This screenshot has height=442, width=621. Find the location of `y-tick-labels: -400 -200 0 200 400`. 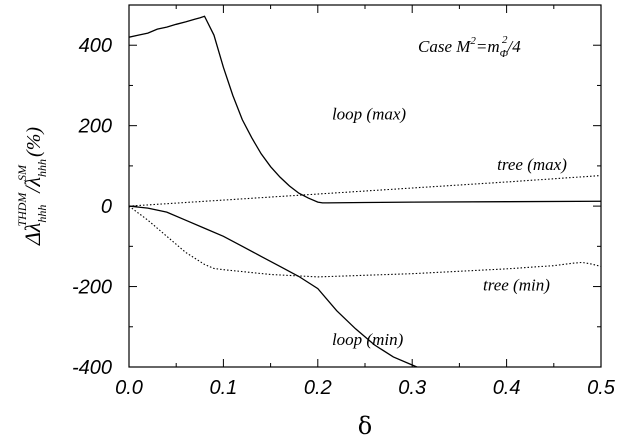

y-tick-labels: -400 -200 0 200 400 is located at coordinates (92, 207).